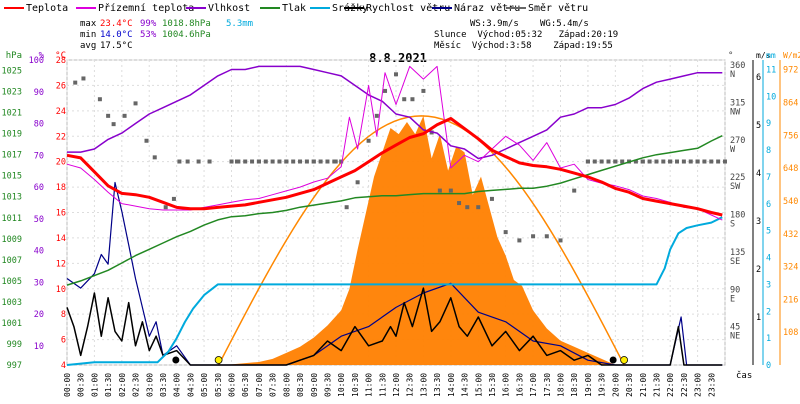  Describe the element at coordinates (768, 339) in the screenshot. I see `axis-tick-mm: 1` at that location.